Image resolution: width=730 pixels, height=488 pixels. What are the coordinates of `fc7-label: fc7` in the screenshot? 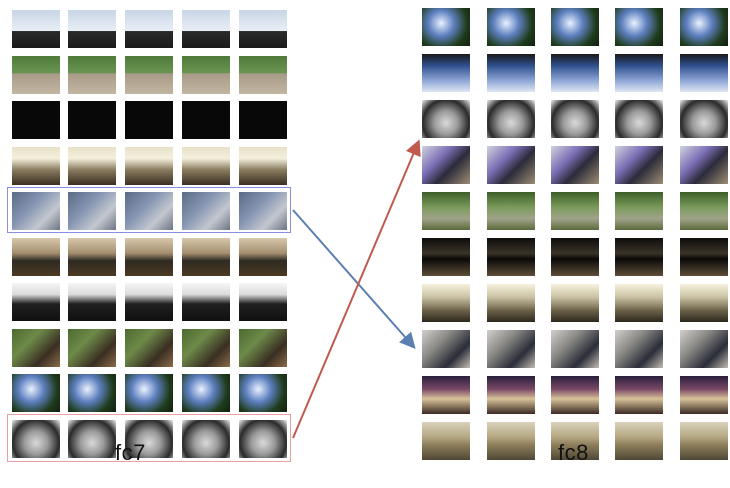 It's located at (130, 452).